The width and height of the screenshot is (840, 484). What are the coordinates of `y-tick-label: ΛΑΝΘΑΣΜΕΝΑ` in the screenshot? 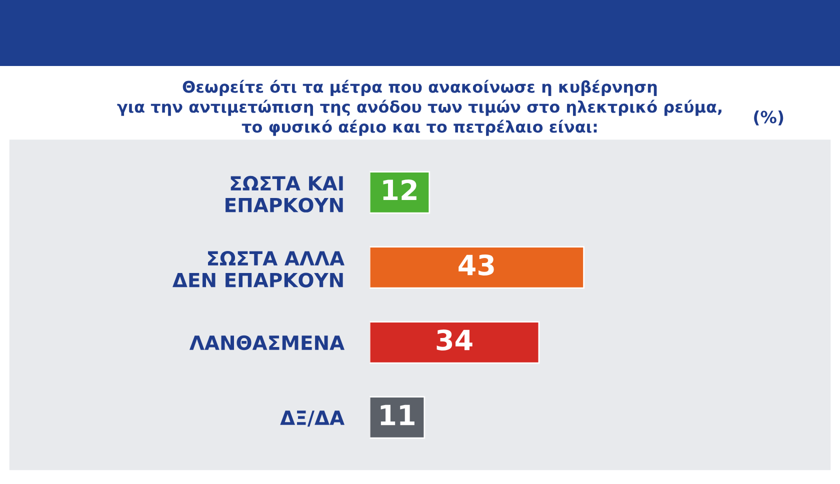 It's located at (267, 342).